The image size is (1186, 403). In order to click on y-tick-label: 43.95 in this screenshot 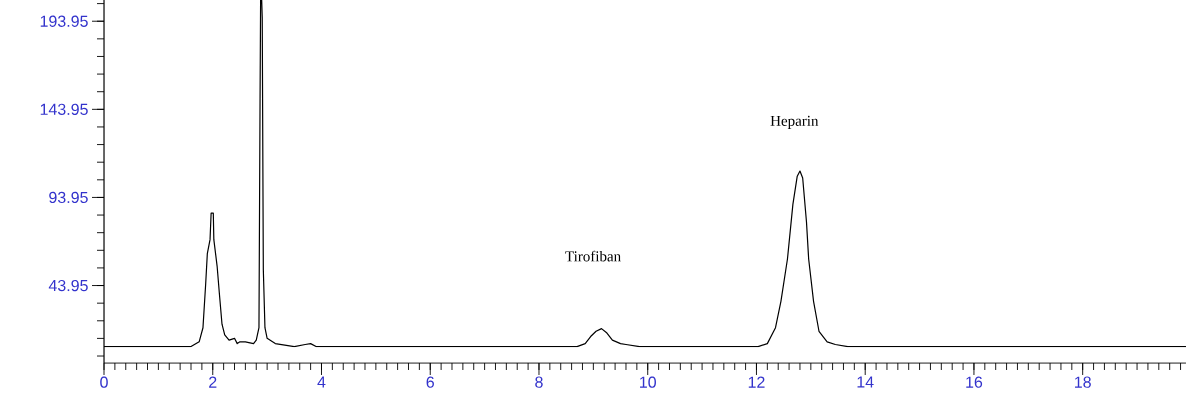, I will do `click(68, 285)`.